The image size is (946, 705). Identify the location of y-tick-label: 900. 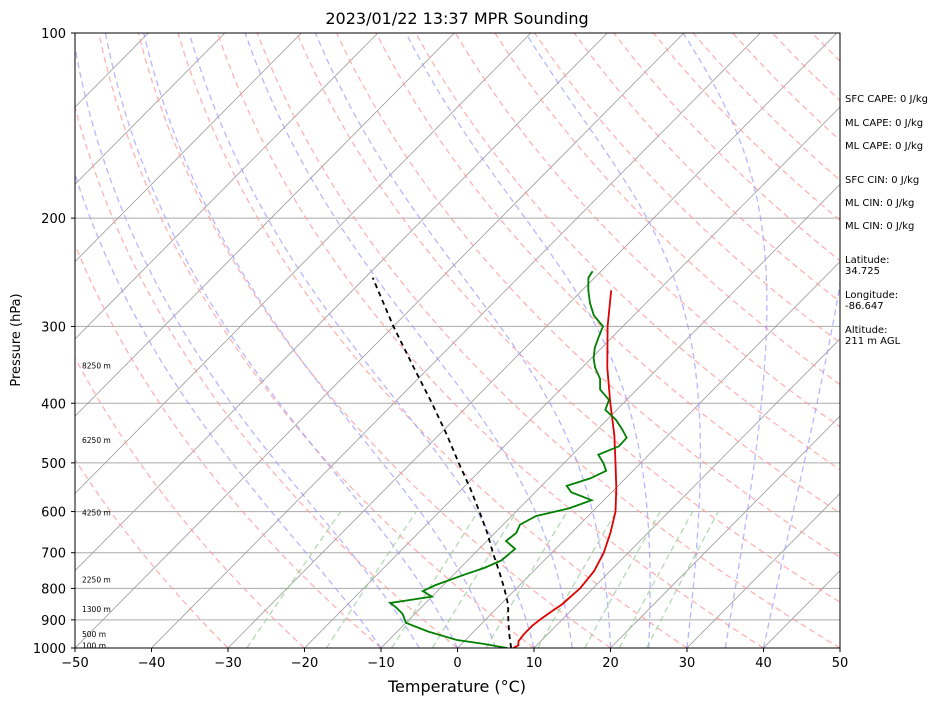
(53, 621).